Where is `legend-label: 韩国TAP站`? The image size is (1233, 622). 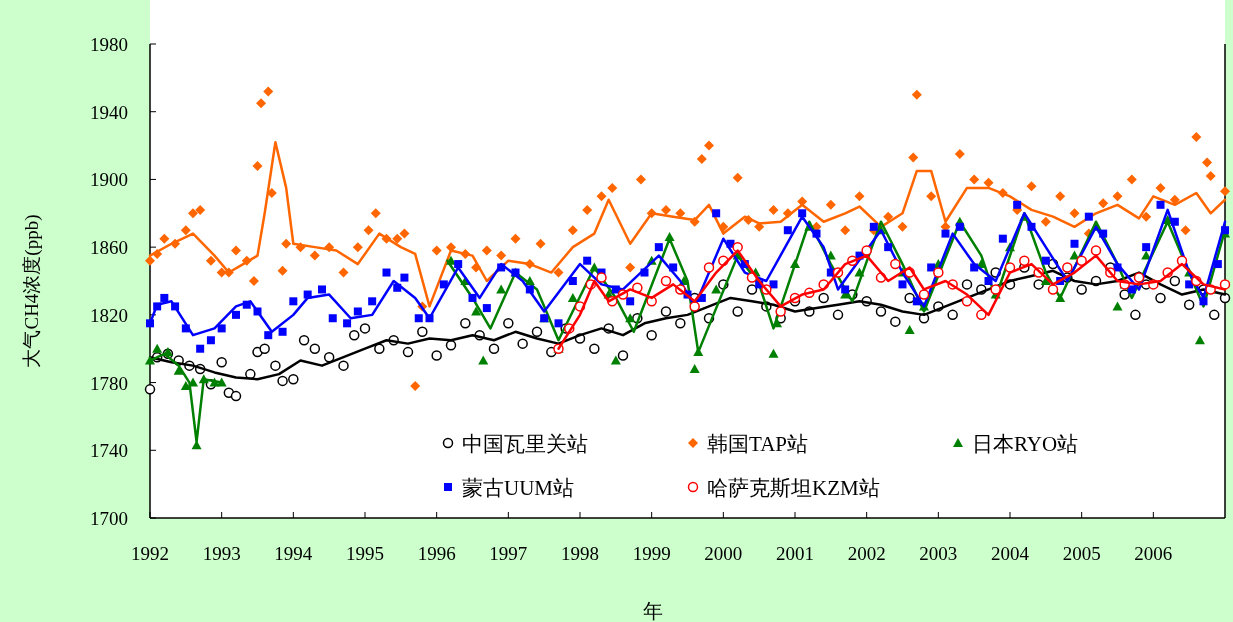 legend-label: 韩国TAP站 is located at coordinates (757, 444).